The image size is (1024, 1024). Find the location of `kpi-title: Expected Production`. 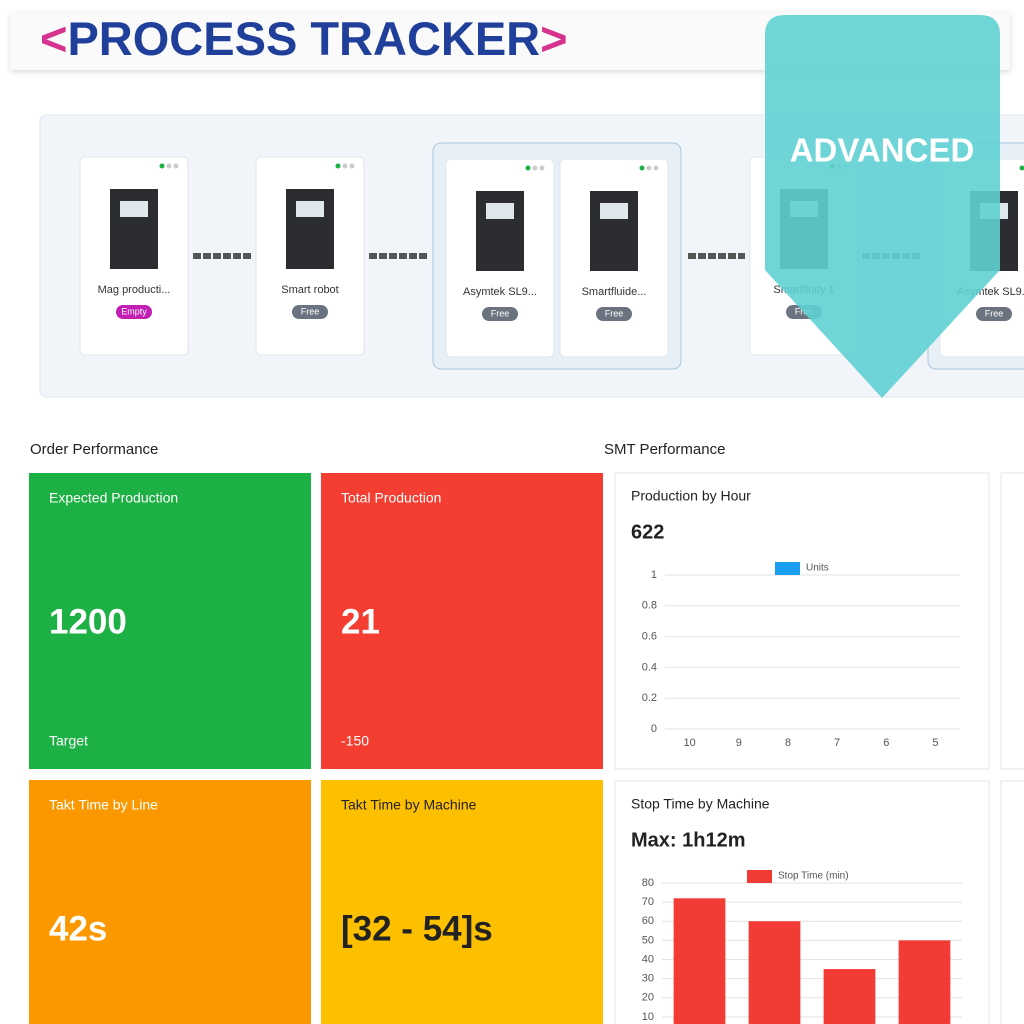

kpi-title: Expected Production is located at coordinates (113, 498).